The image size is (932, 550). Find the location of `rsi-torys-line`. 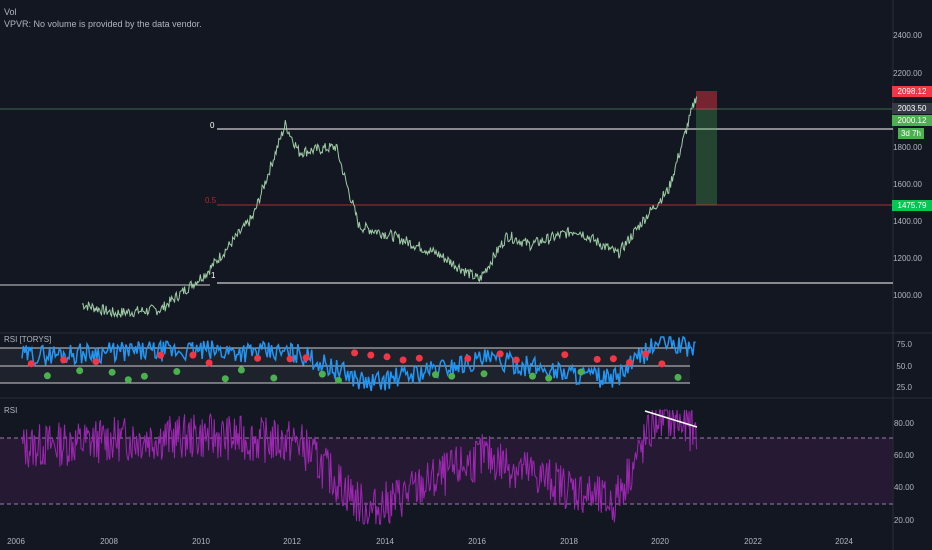

rsi-torys-line is located at coordinates (358, 363).